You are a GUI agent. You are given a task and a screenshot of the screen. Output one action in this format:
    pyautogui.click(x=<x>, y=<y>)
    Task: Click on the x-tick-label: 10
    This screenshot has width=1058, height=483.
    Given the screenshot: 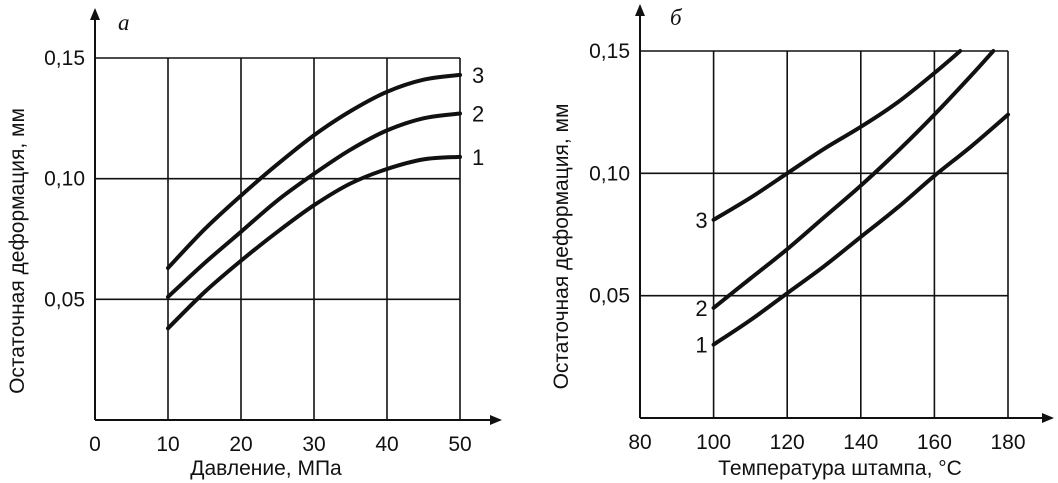 What is the action you would take?
    pyautogui.click(x=167, y=444)
    